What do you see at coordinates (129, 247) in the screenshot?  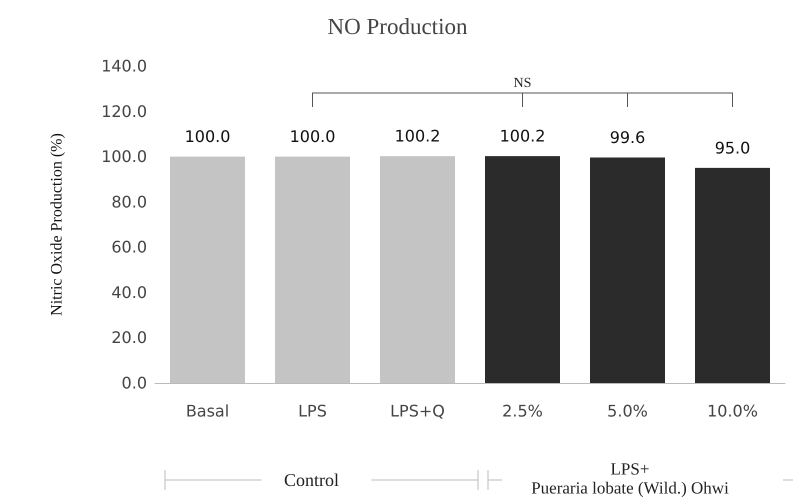 I see `y-tick-label: 60.0` at bounding box center [129, 247].